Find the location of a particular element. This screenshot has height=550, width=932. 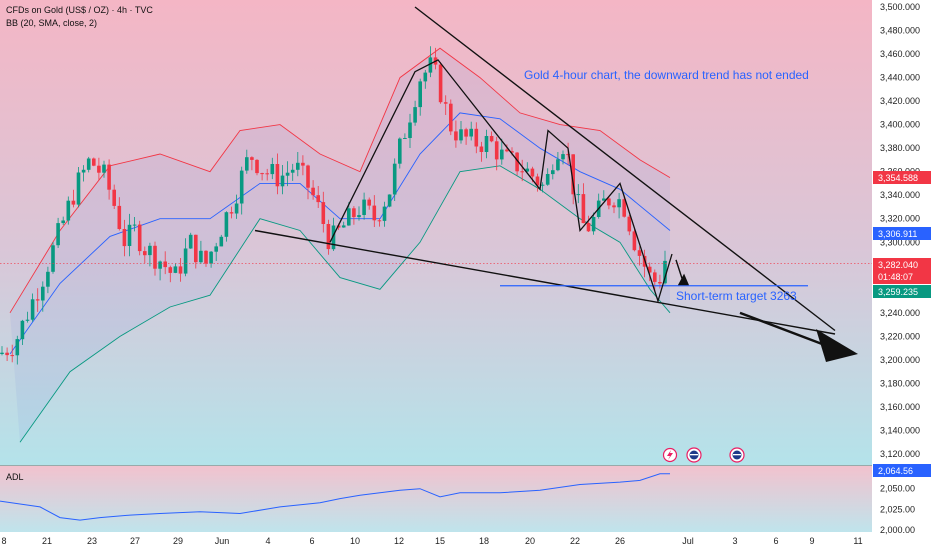

y-tick-label: 3,120.000 is located at coordinates (900, 454).